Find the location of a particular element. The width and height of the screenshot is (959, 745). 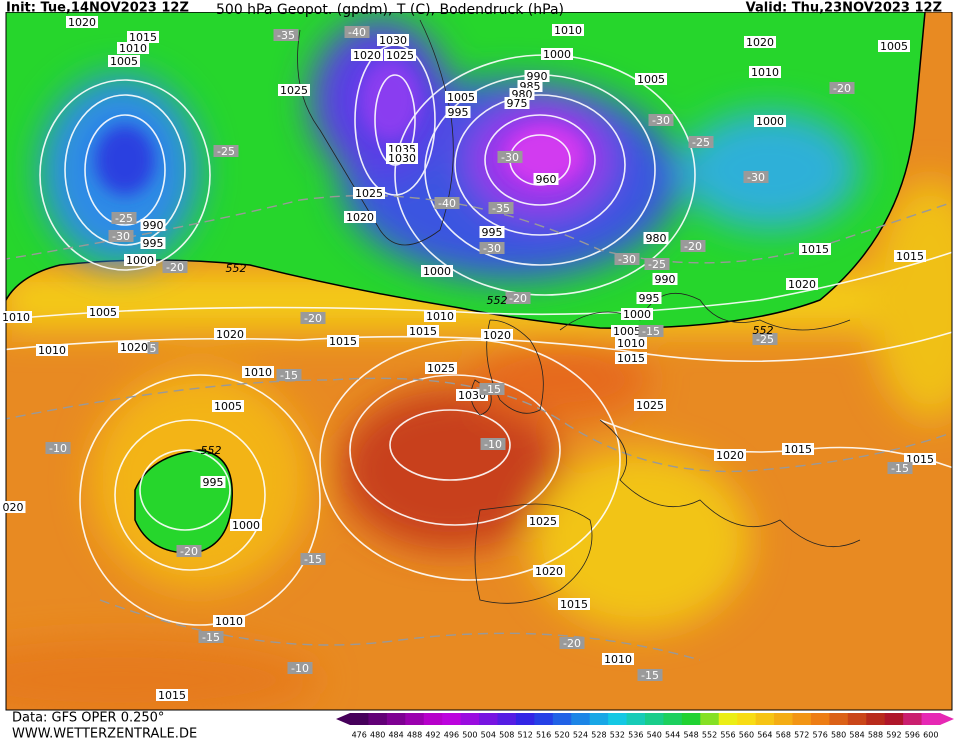

colorbar-arrow-left is located at coordinates (343, 719).